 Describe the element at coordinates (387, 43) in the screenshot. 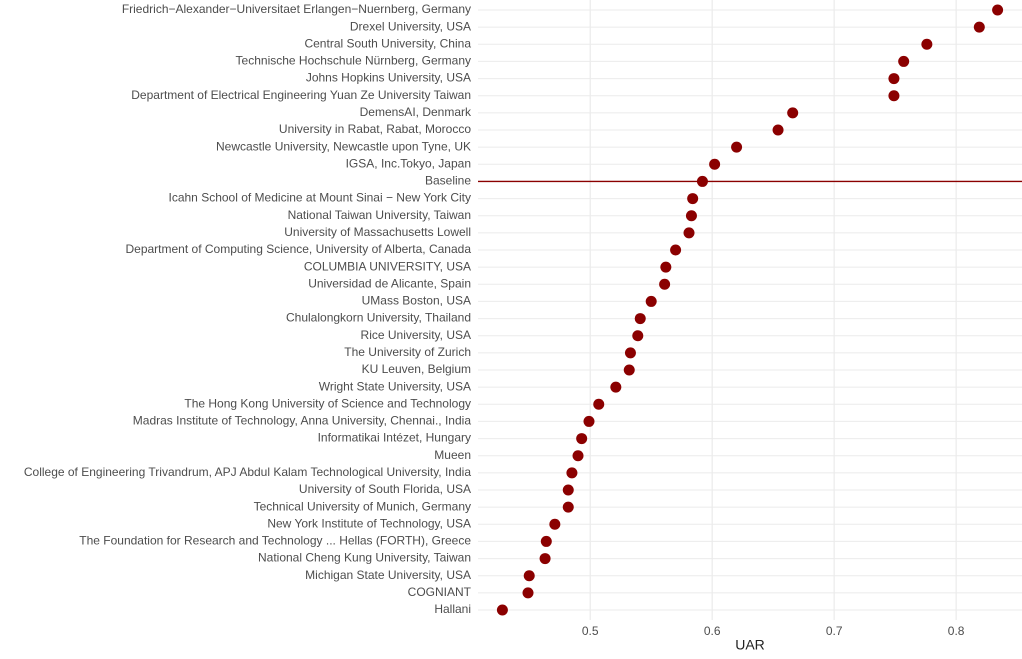

I see `y-tick-label: Central South University, China` at that location.